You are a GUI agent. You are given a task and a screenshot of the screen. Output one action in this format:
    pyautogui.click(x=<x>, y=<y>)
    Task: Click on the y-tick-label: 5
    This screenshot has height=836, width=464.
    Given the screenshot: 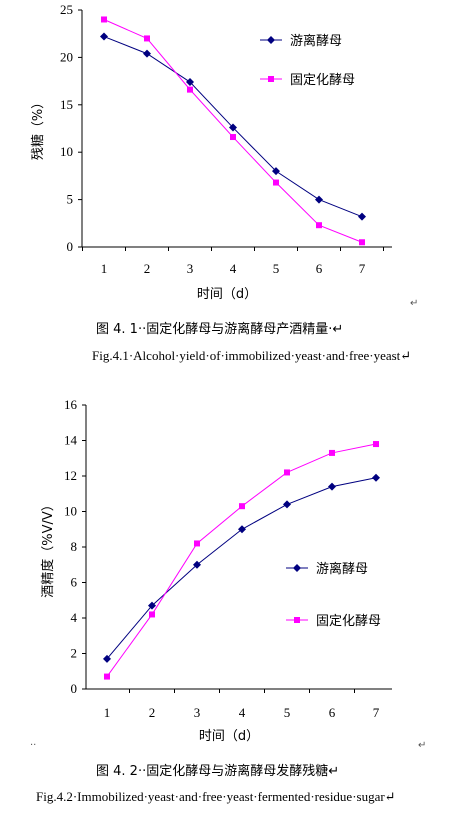 What is the action you would take?
    pyautogui.click(x=70, y=199)
    